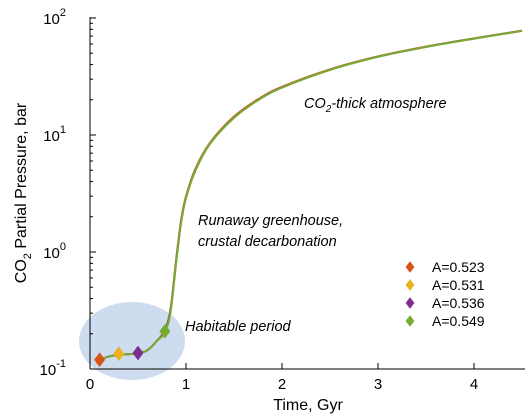 The height and width of the screenshot is (416, 525). What do you see at coordinates (458, 267) in the screenshot?
I see `legend-label: A=0.523` at bounding box center [458, 267].